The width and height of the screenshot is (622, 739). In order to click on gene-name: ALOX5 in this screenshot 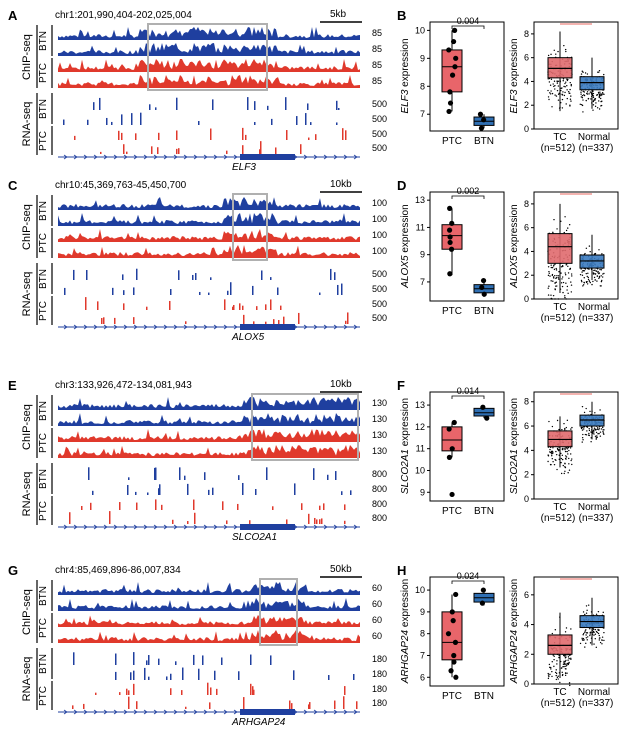, I will do `click(514, 272)`.